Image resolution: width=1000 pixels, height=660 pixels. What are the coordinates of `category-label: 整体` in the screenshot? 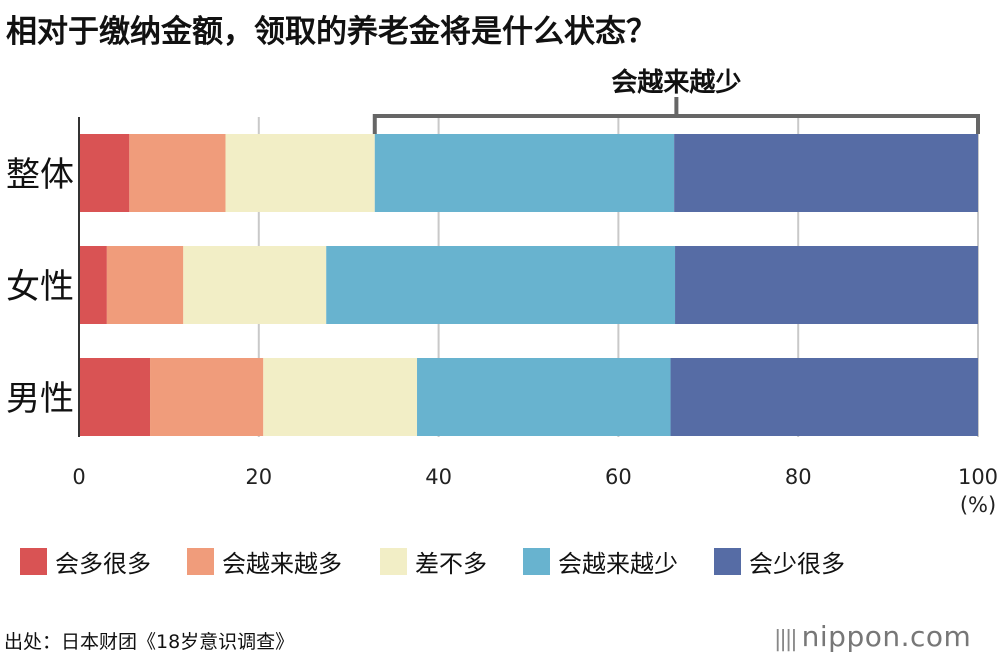 It's located at (40, 175).